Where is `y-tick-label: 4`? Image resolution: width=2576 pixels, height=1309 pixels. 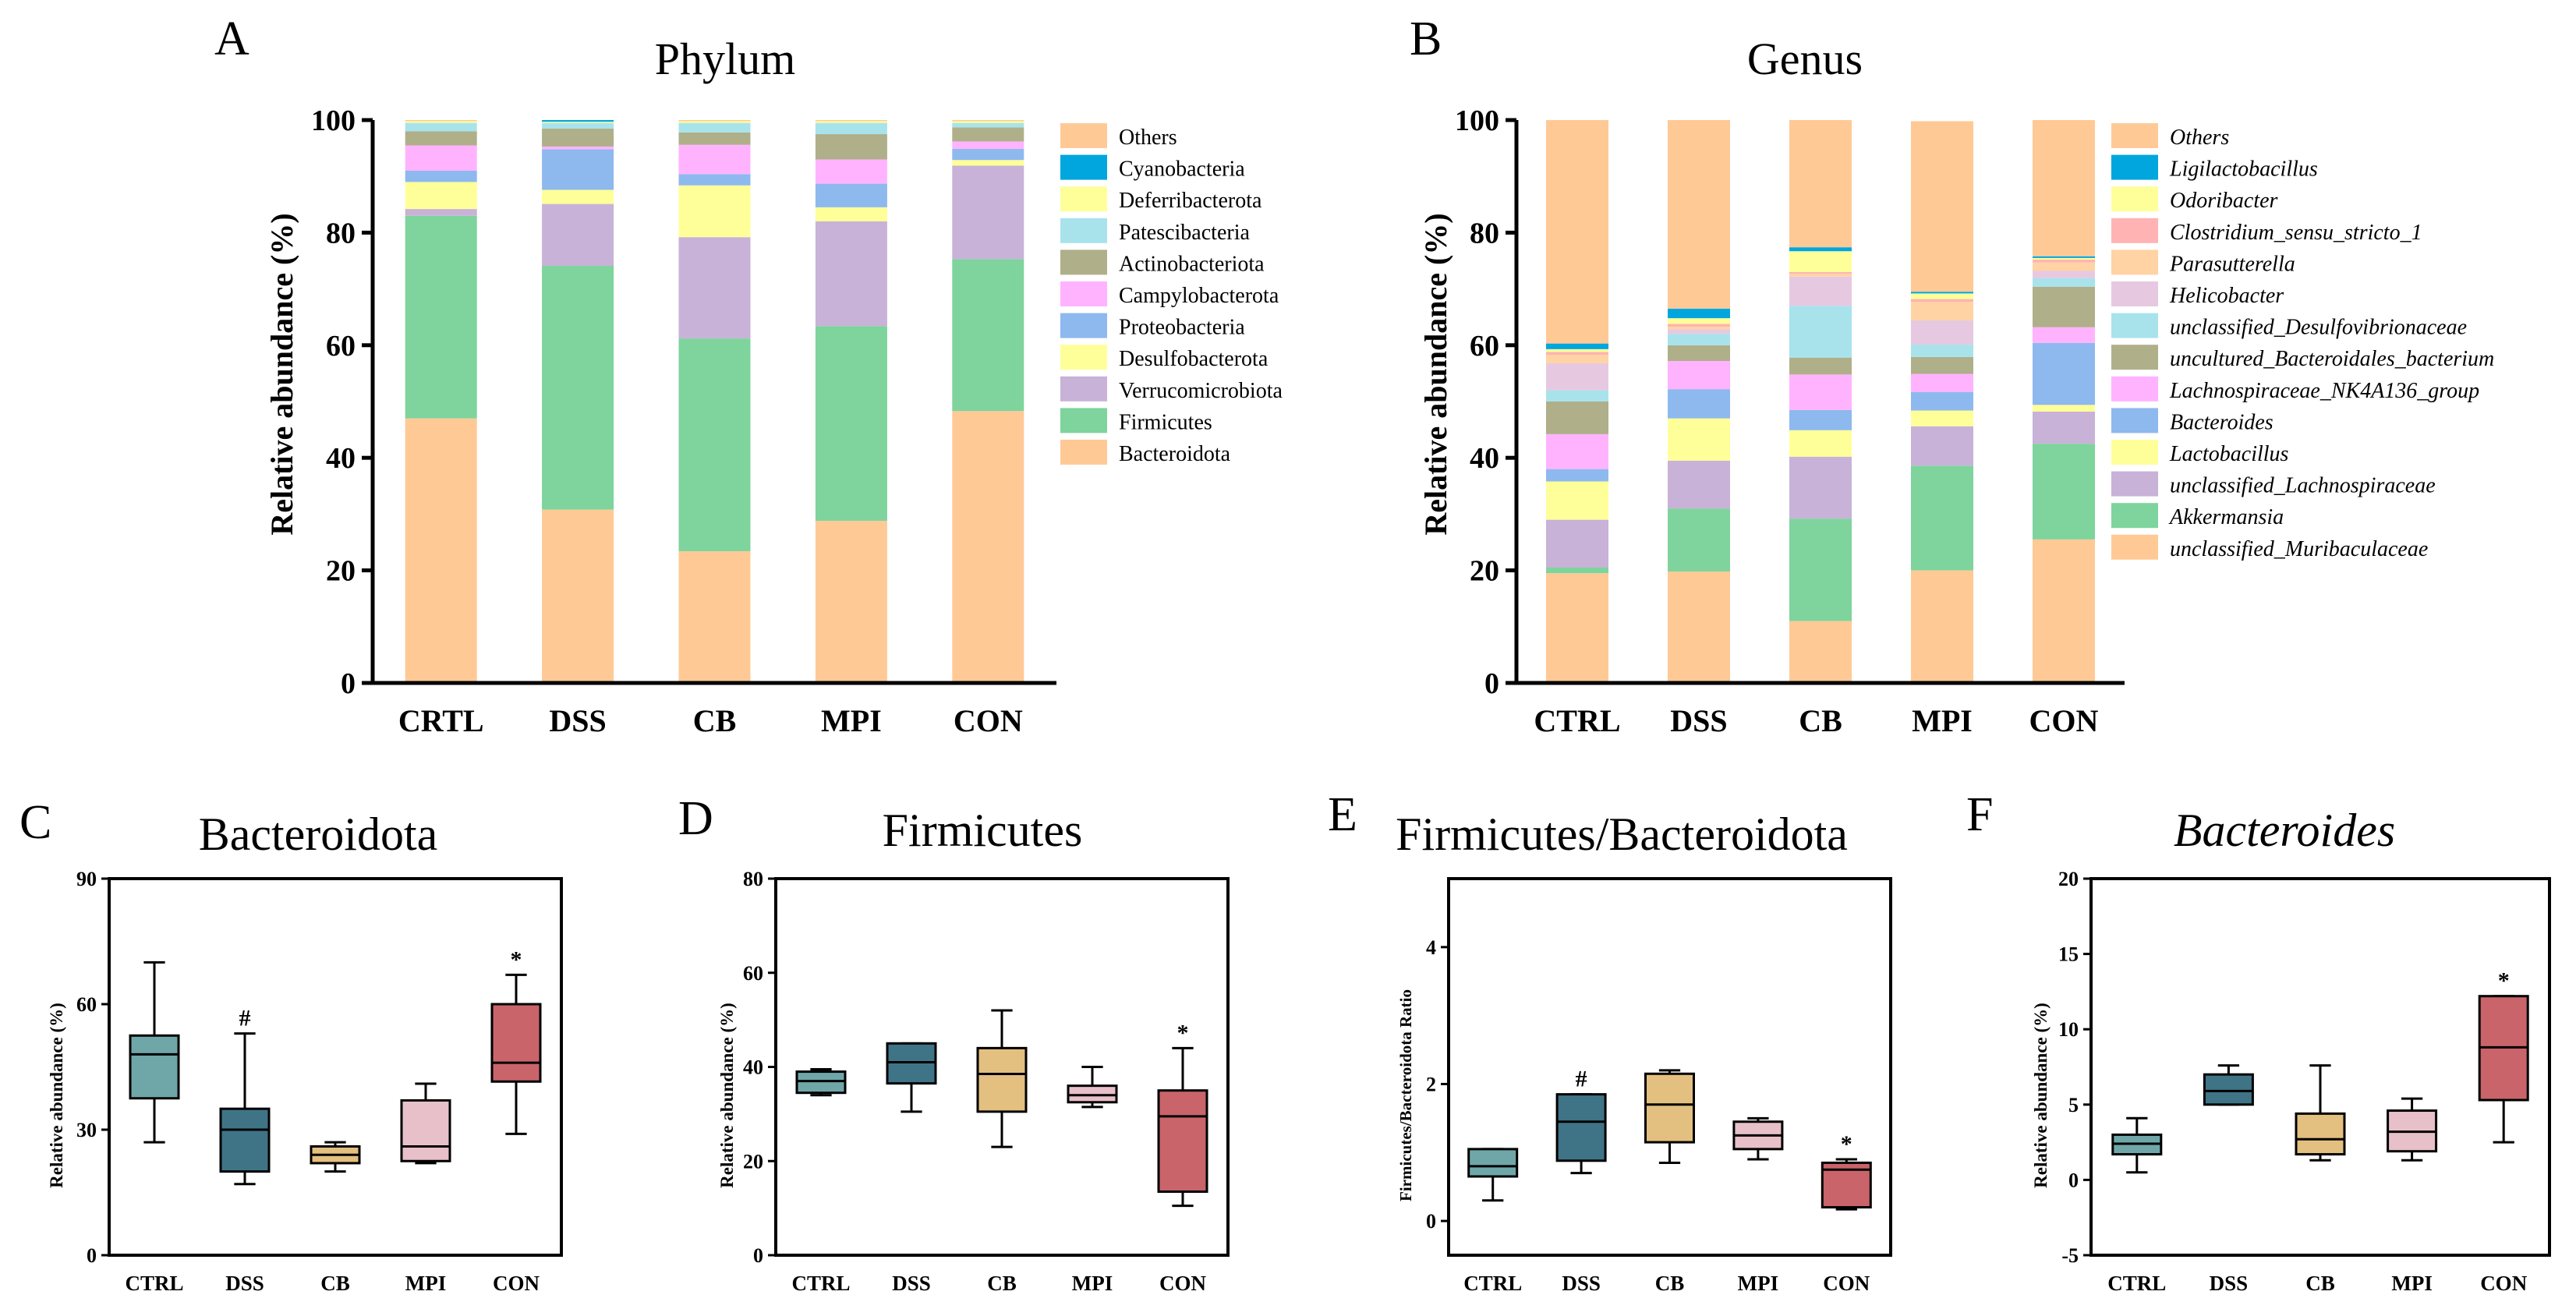 y-tick-label: 4 is located at coordinates (1431, 947).